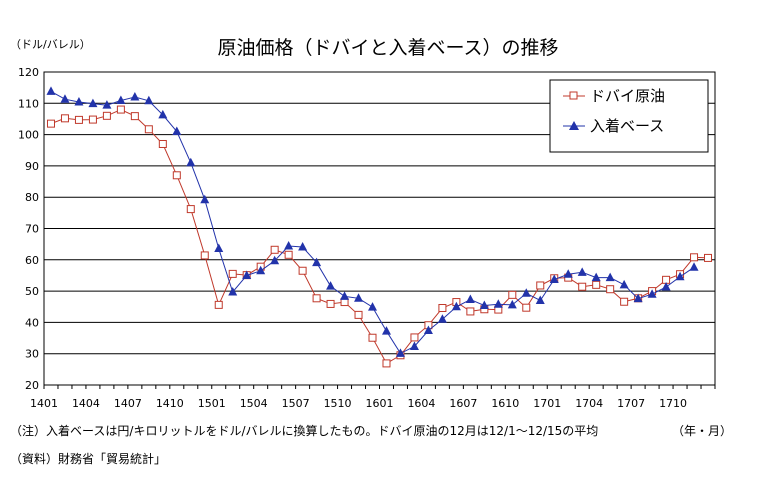  Describe the element at coordinates (32, 385) in the screenshot. I see `y-tick-label: 20` at that location.